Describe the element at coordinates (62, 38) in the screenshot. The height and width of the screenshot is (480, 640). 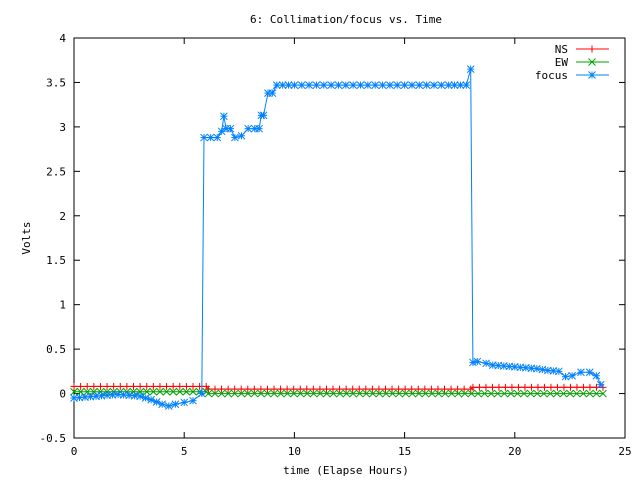
I see `y-tick-label: 4` at that location.